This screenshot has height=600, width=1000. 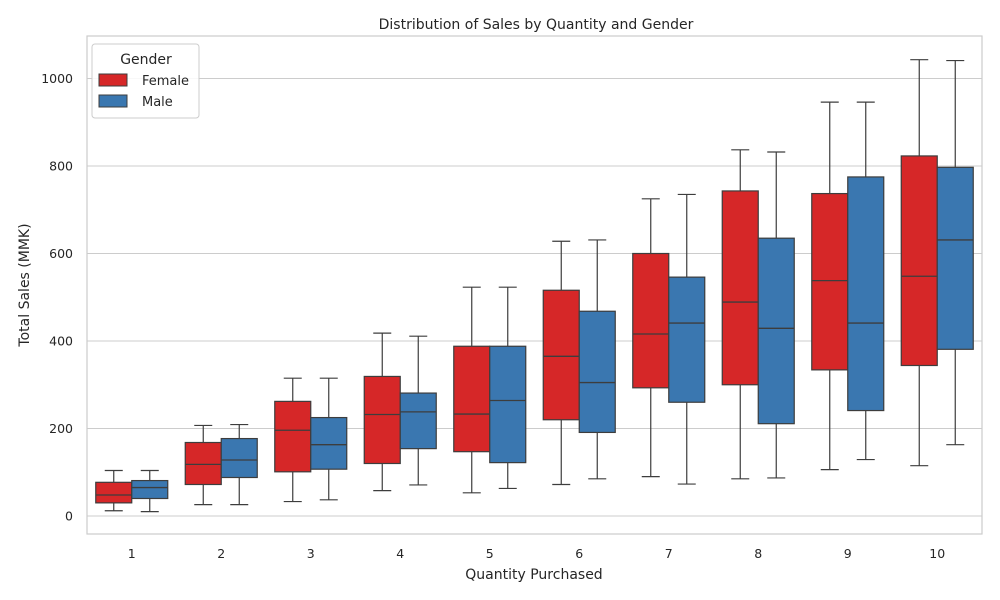 What do you see at coordinates (61, 166) in the screenshot?
I see `y-tick-label: 800` at bounding box center [61, 166].